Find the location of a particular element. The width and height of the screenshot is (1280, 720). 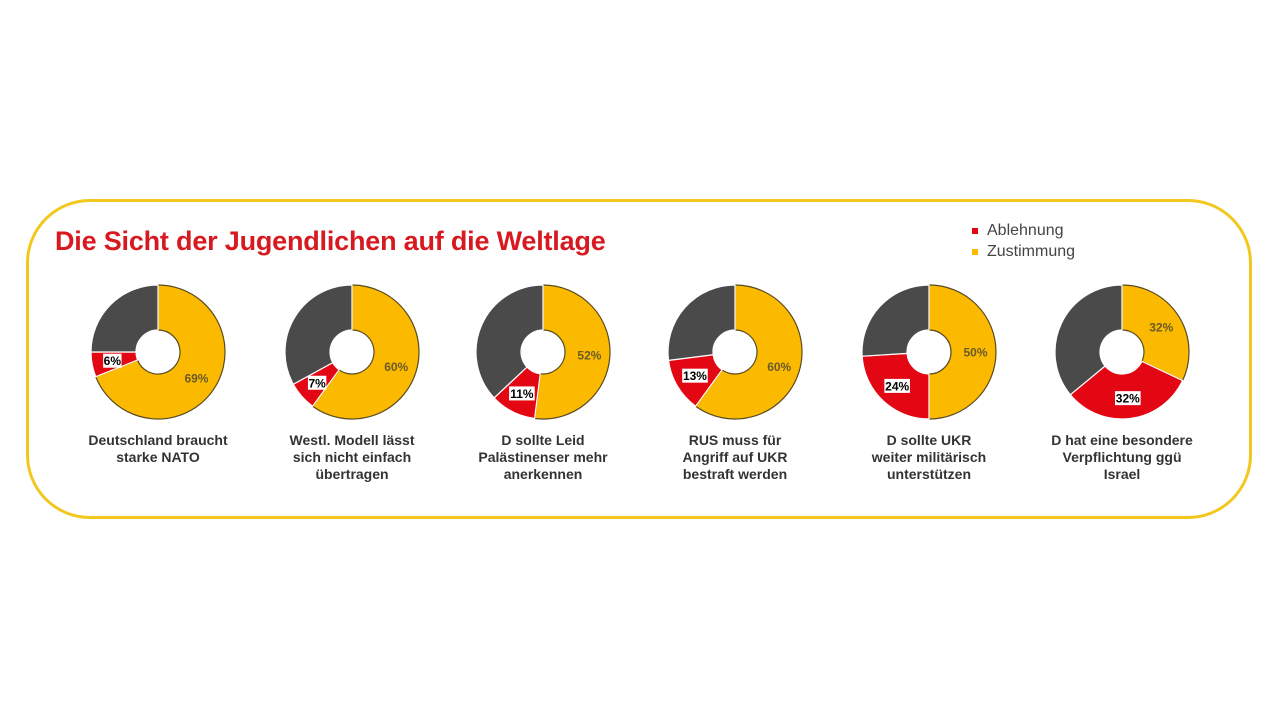

caption-5-line-2: Israel is located at coordinates (1122, 474).